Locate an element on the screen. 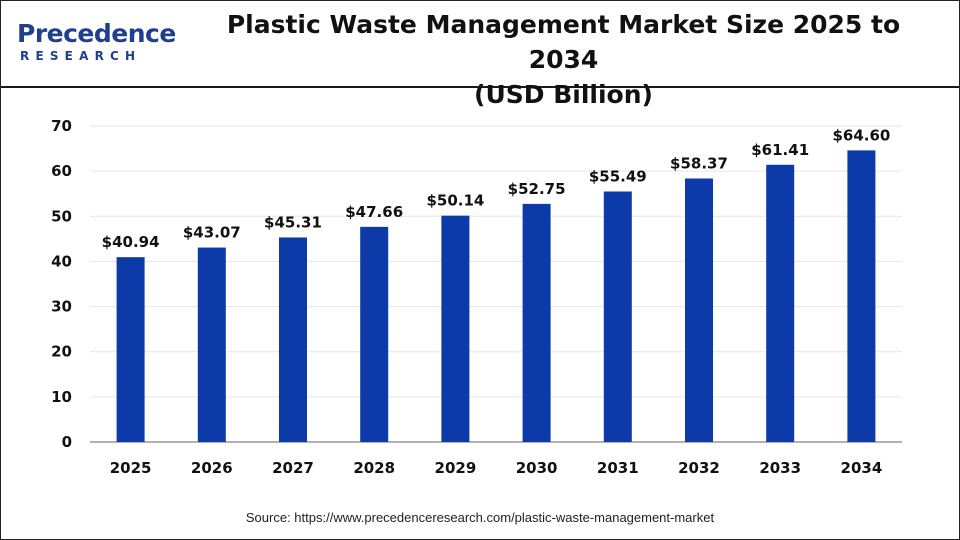  bar-2033 is located at coordinates (780, 303).